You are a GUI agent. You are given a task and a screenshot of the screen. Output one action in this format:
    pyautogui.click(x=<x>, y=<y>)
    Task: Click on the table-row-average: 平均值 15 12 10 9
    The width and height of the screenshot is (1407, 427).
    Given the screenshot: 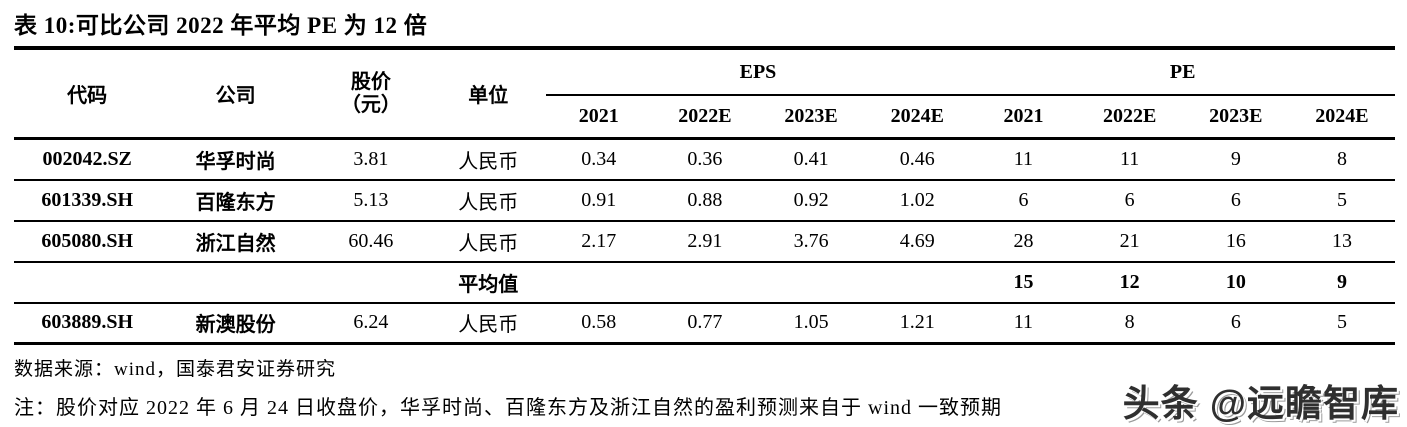 What is the action you would take?
    pyautogui.click(x=704, y=282)
    